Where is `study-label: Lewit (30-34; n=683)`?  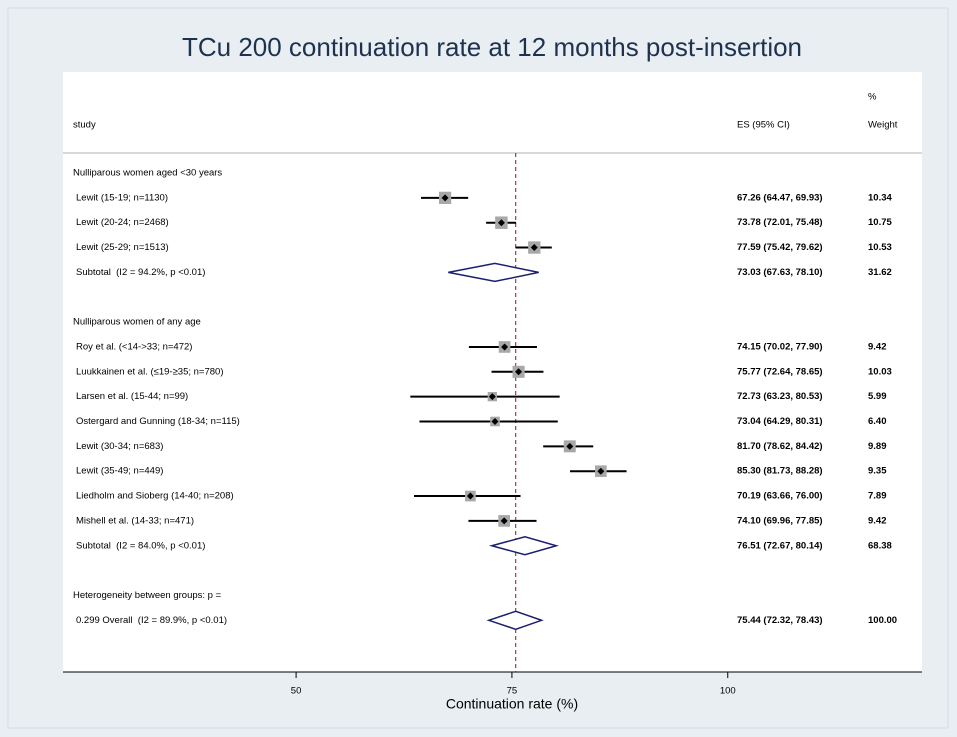
study-label: Lewit (30-34; n=683) is located at coordinates (119, 446).